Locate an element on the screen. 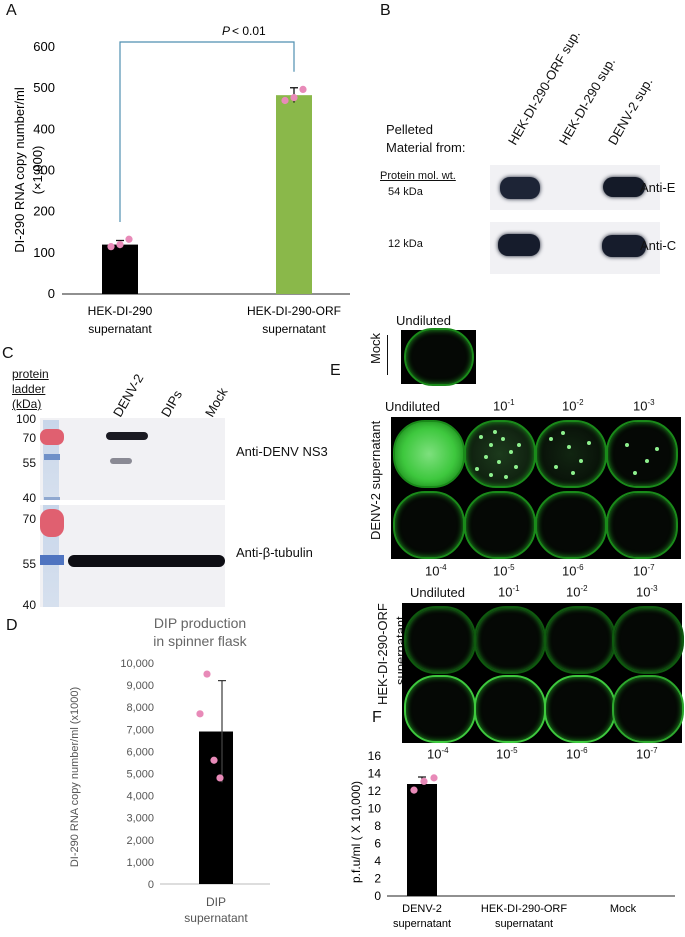 The height and width of the screenshot is (937, 685). f-cat3: Mock is located at coordinates (623, 909).